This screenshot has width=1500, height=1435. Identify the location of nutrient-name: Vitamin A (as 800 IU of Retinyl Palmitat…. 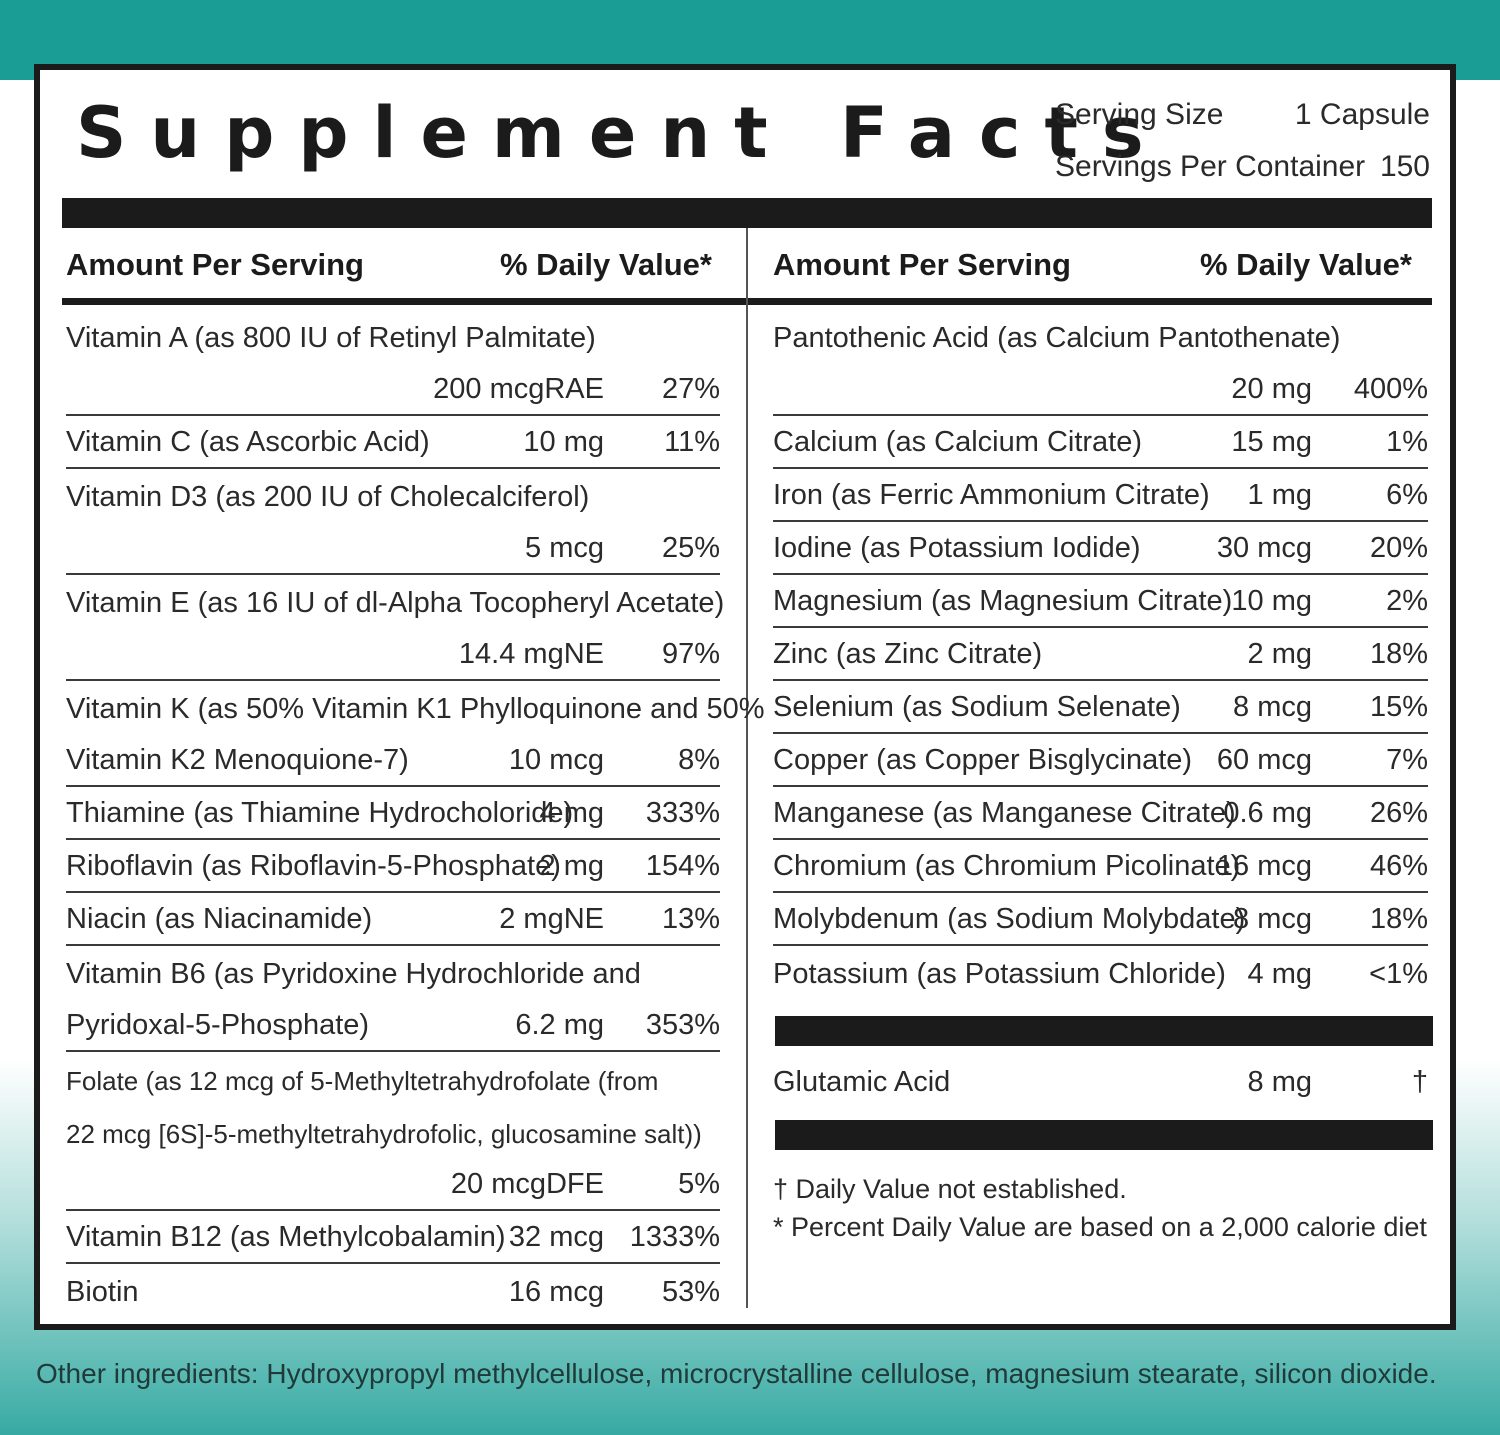
(331, 338).